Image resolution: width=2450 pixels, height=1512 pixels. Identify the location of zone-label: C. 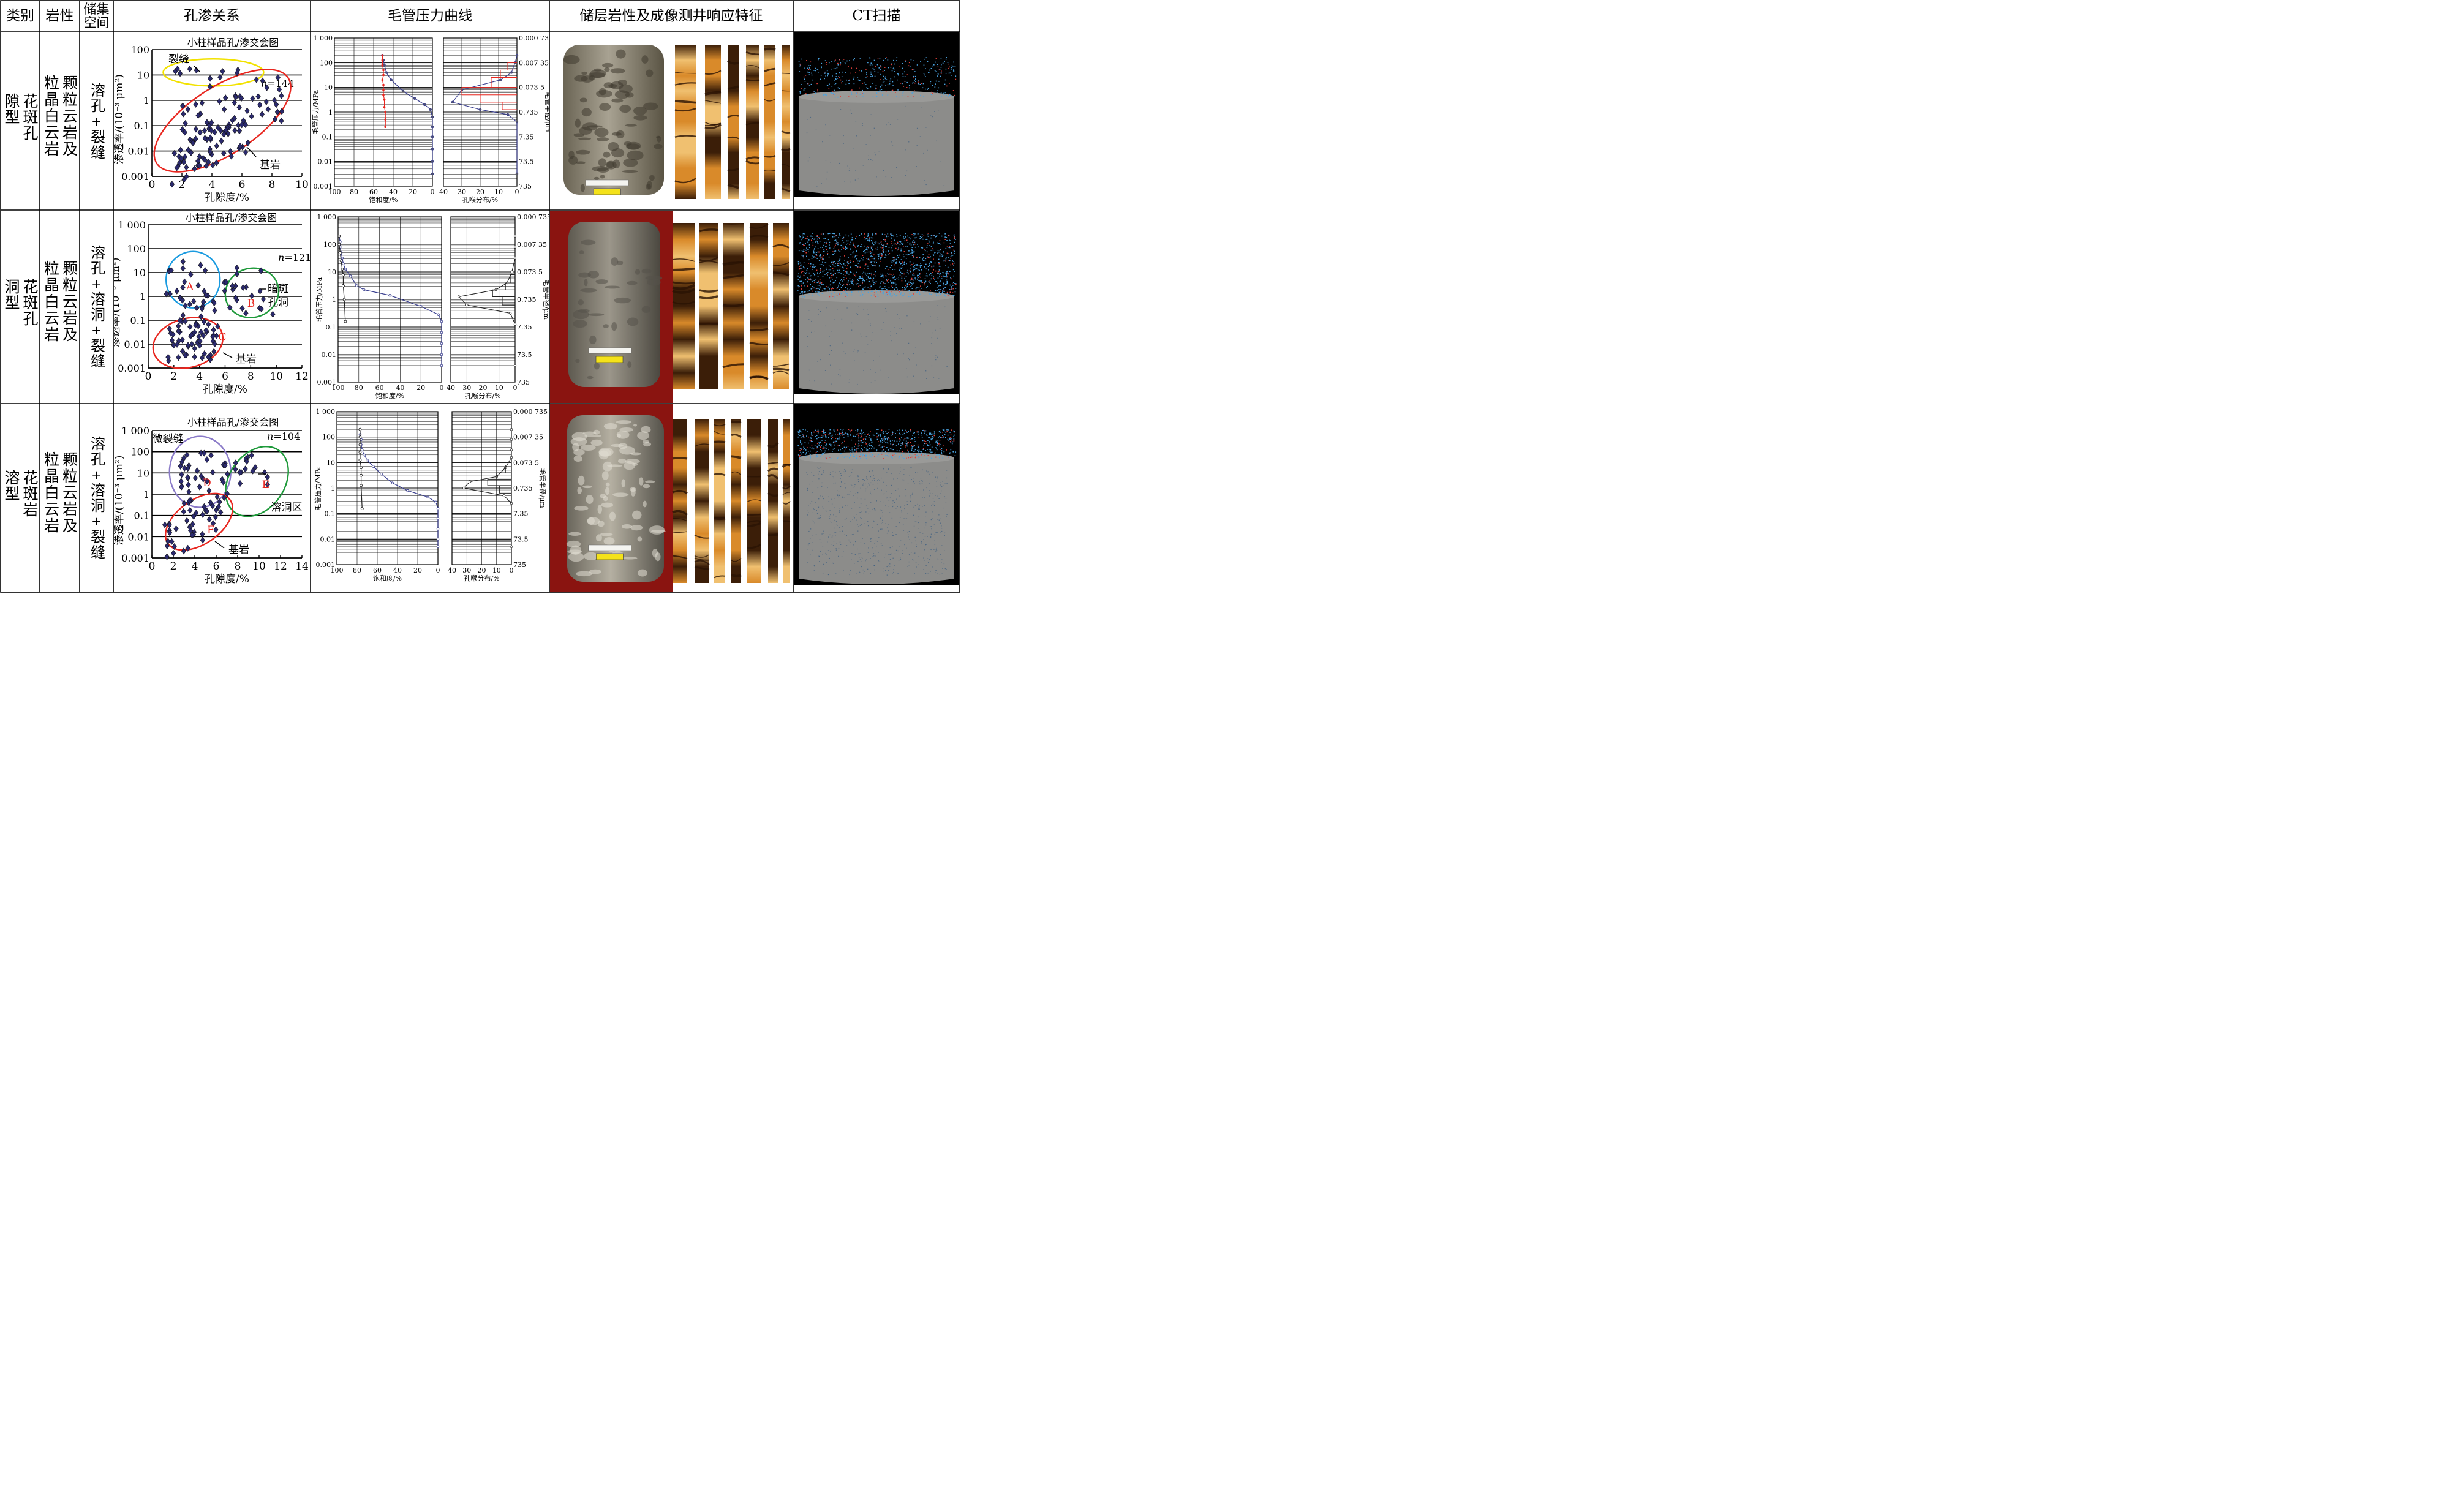
(222, 337).